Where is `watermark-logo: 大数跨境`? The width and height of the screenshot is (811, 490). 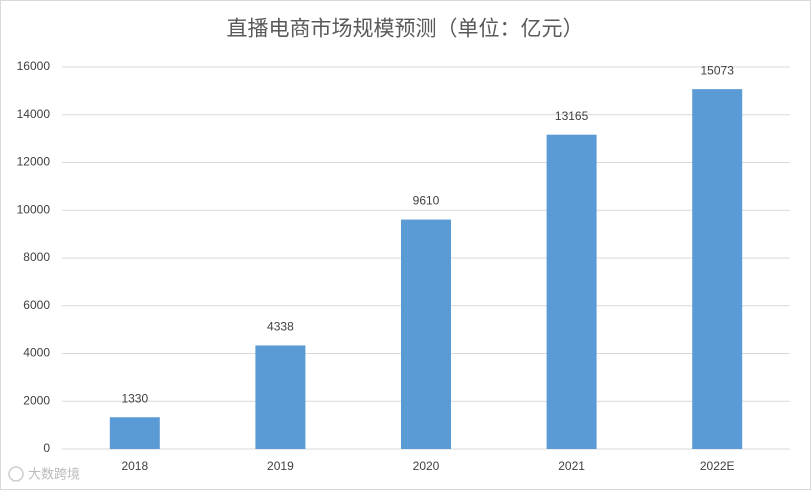
watermark-logo: 大数跨境 is located at coordinates (44, 474).